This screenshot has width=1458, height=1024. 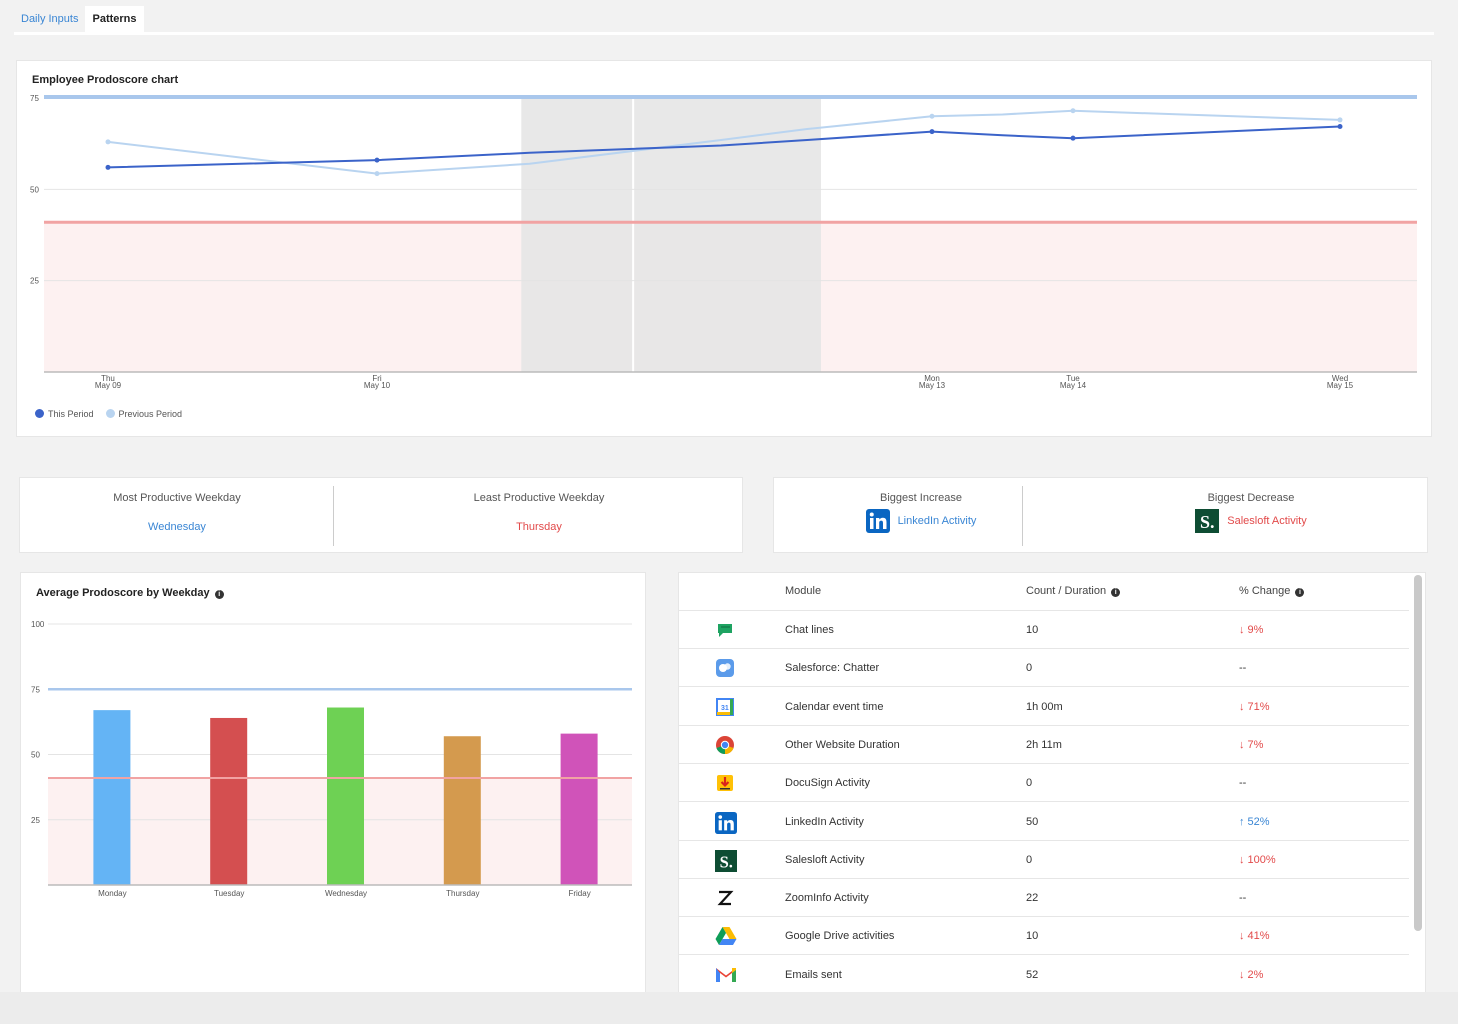 I want to click on table-row: Emails sent 52 ↓ 2%, so click(x=1044, y=975).